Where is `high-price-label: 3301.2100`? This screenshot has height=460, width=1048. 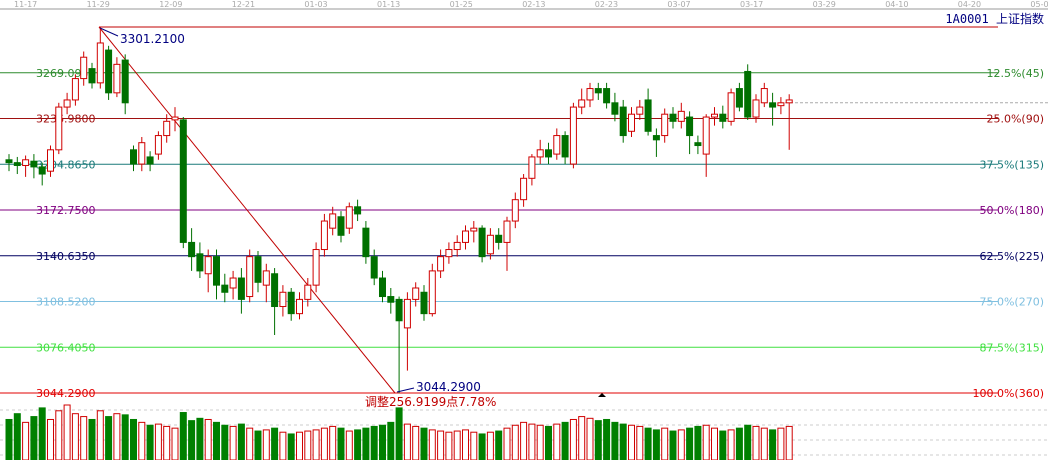 high-price-label: 3301.2100 is located at coordinates (152, 39).